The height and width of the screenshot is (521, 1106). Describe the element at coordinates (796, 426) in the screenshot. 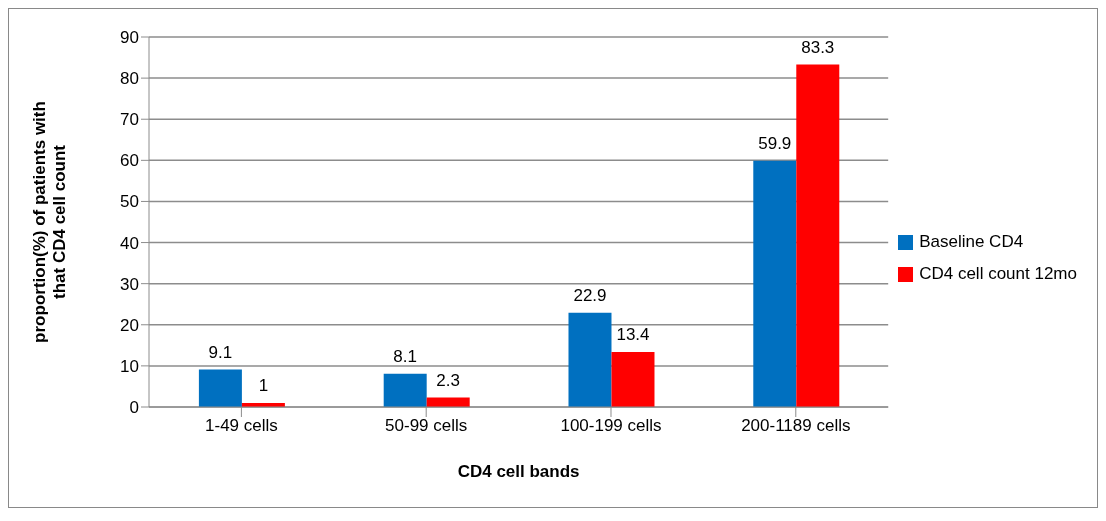

I see `x-tick-label: 200-1189 cells` at that location.